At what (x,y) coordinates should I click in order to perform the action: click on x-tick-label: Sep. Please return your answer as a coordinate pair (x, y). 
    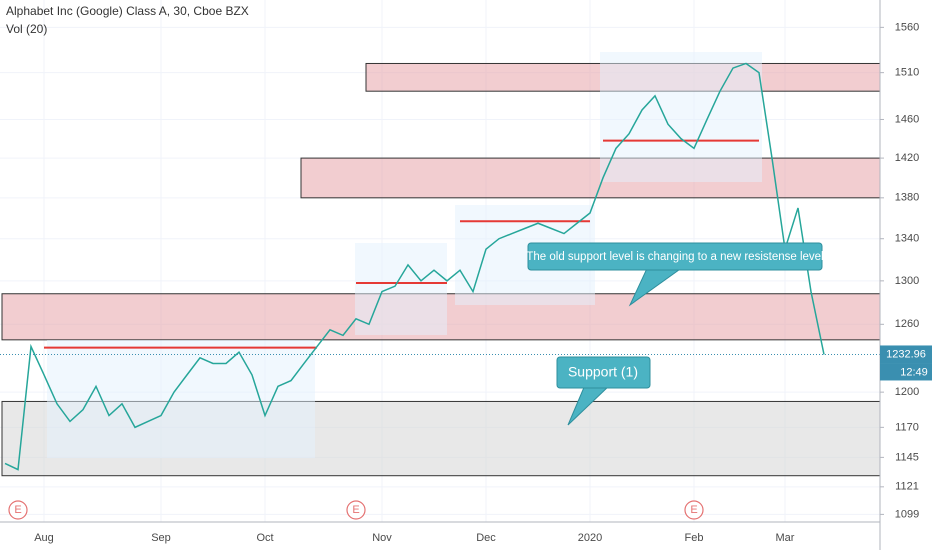
    Looking at the image, I should click on (161, 538).